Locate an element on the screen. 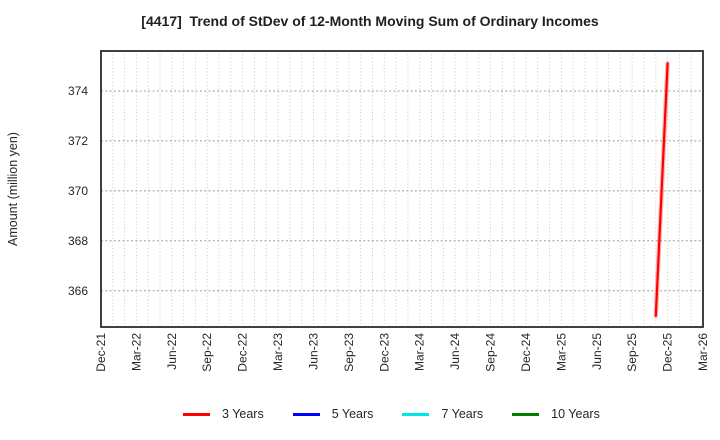 This screenshot has width=720, height=440. y-tick-label: 368 is located at coordinates (78, 241).